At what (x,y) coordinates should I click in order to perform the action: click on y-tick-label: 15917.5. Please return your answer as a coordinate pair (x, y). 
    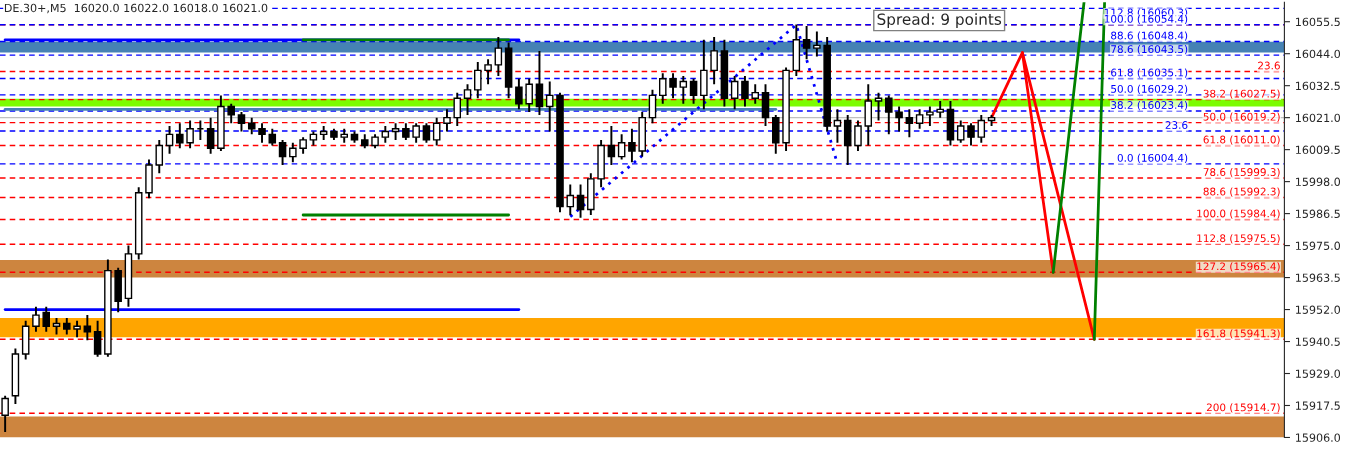
    Looking at the image, I should click on (1318, 405).